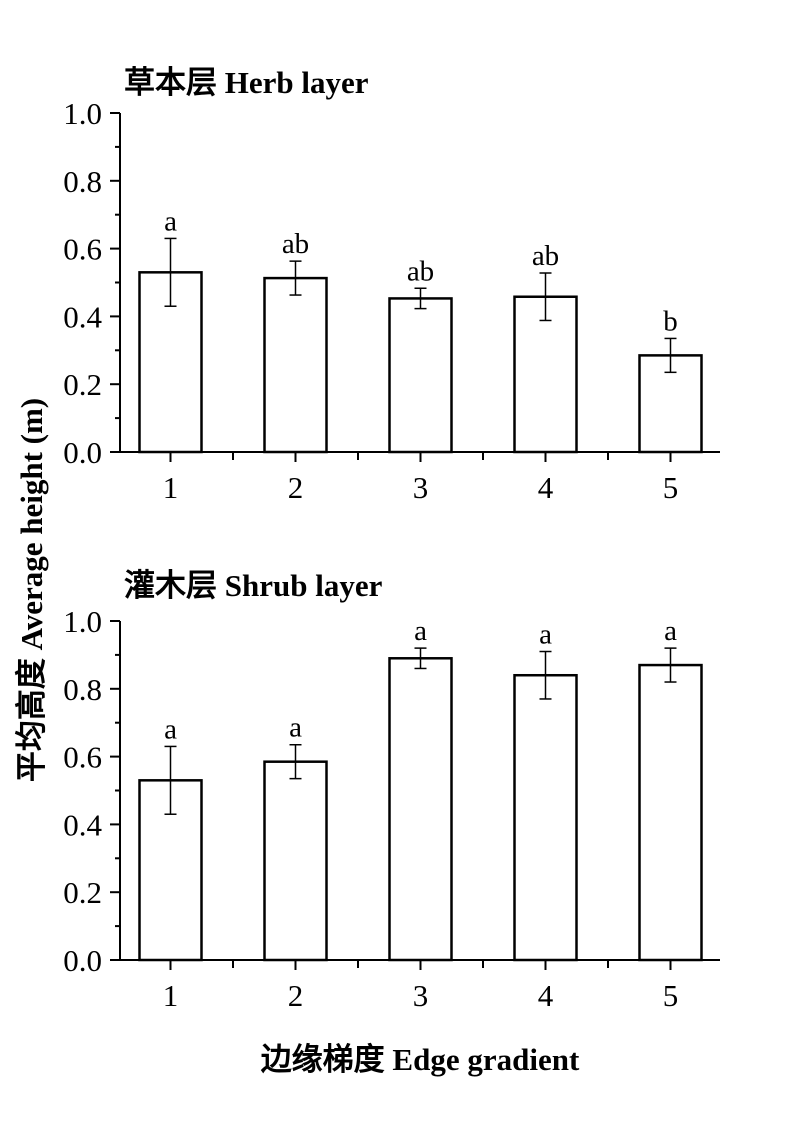  Describe the element at coordinates (670, 321) in the screenshot. I see `significance-label: b` at that location.